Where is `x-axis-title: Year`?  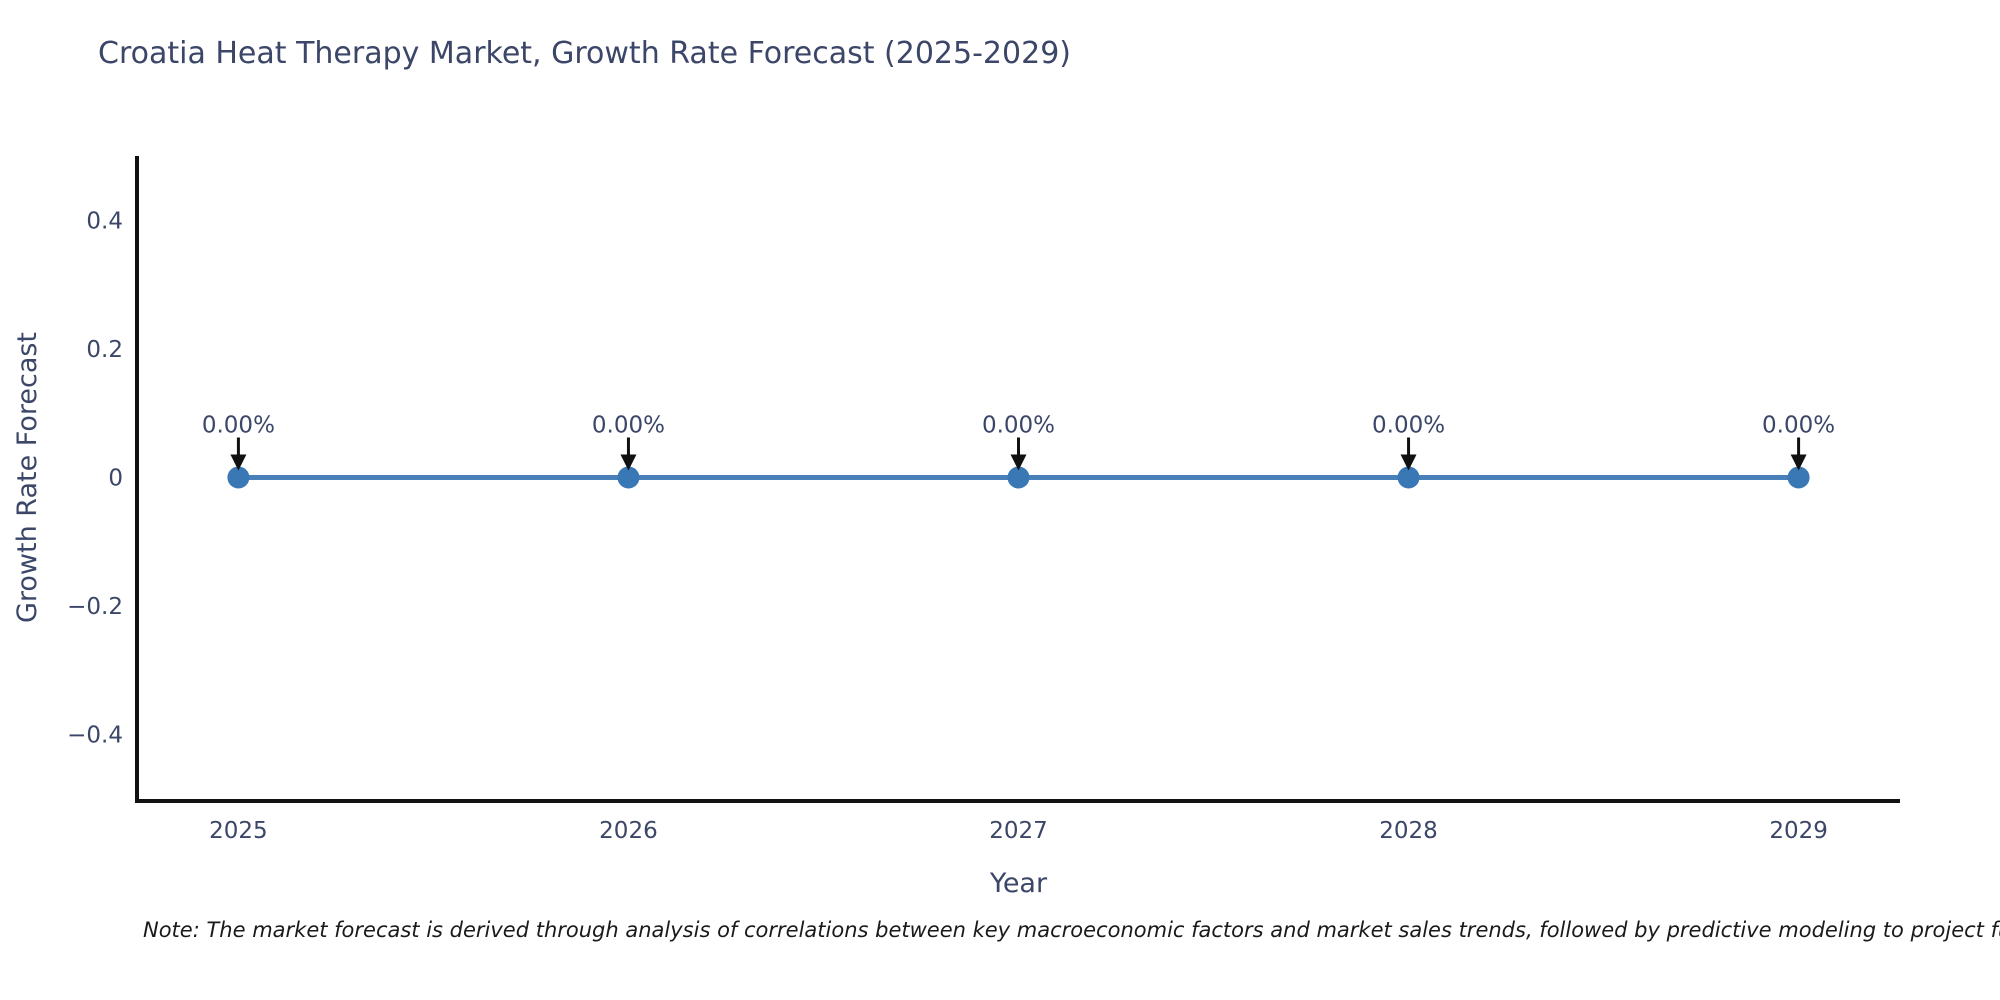
x-axis-title: Year is located at coordinates (1018, 883).